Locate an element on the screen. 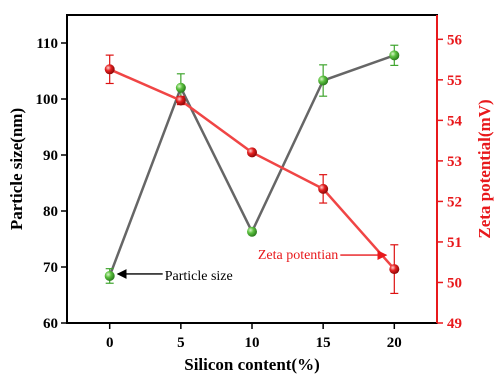 This screenshot has height=381, width=494. y-left-tick-label: 100 is located at coordinates (47, 100).